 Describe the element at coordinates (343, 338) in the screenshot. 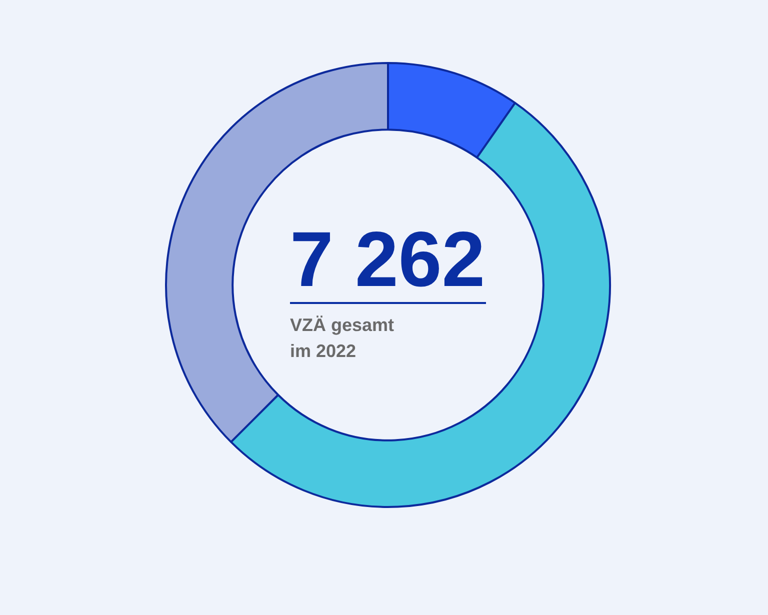

I see `text: VZÄ gesamt im 2022` at that location.